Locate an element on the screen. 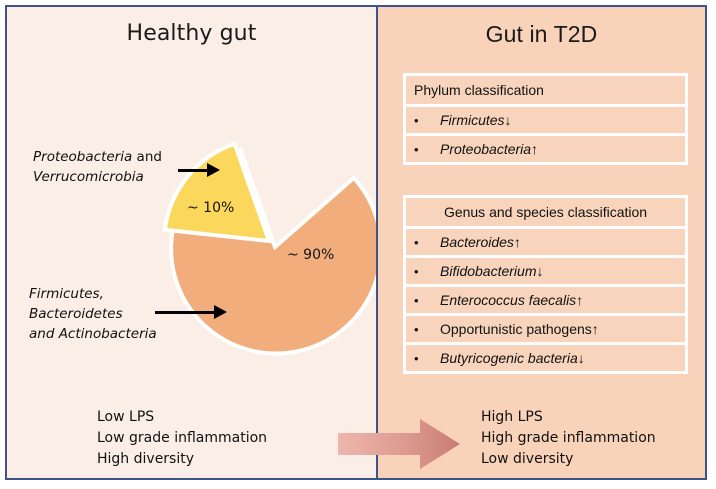 This screenshot has width=716, height=489. callout-conjunction: and is located at coordinates (147, 157).